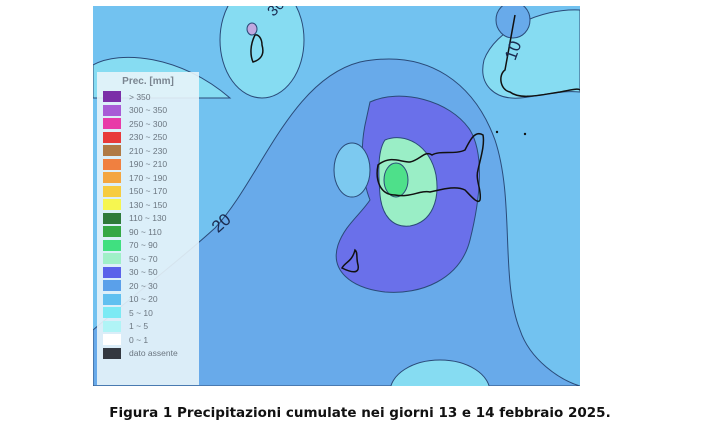 This screenshot has width=720, height=443. Describe the element at coordinates (440, 372) in the screenshot. I see `zone-5-10-bottom` at that location.